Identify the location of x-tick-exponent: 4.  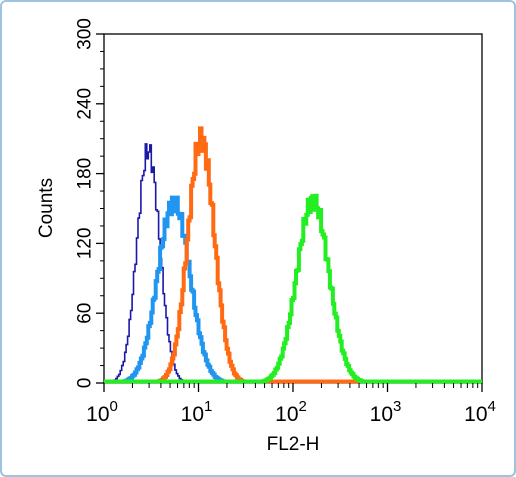
(492, 406).